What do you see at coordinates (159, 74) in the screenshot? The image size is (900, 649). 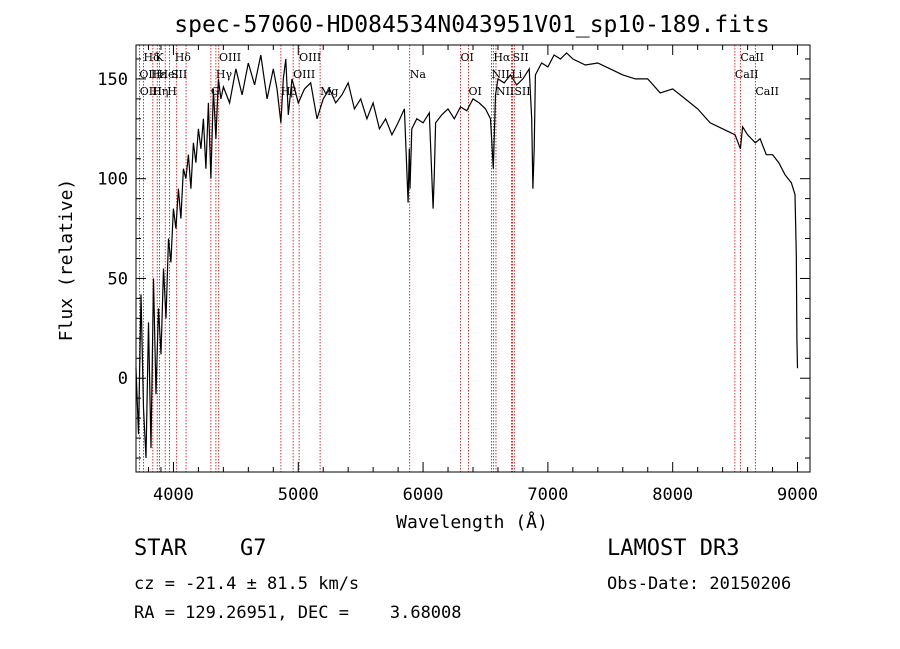 I see `line-label: Hε` at bounding box center [159, 74].